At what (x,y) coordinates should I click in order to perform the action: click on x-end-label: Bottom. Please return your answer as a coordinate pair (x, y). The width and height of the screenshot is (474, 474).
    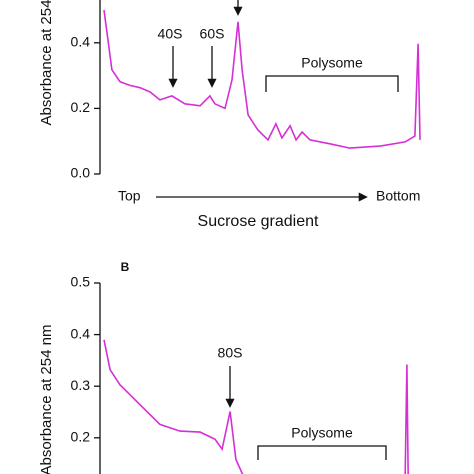
    Looking at the image, I should click on (398, 196).